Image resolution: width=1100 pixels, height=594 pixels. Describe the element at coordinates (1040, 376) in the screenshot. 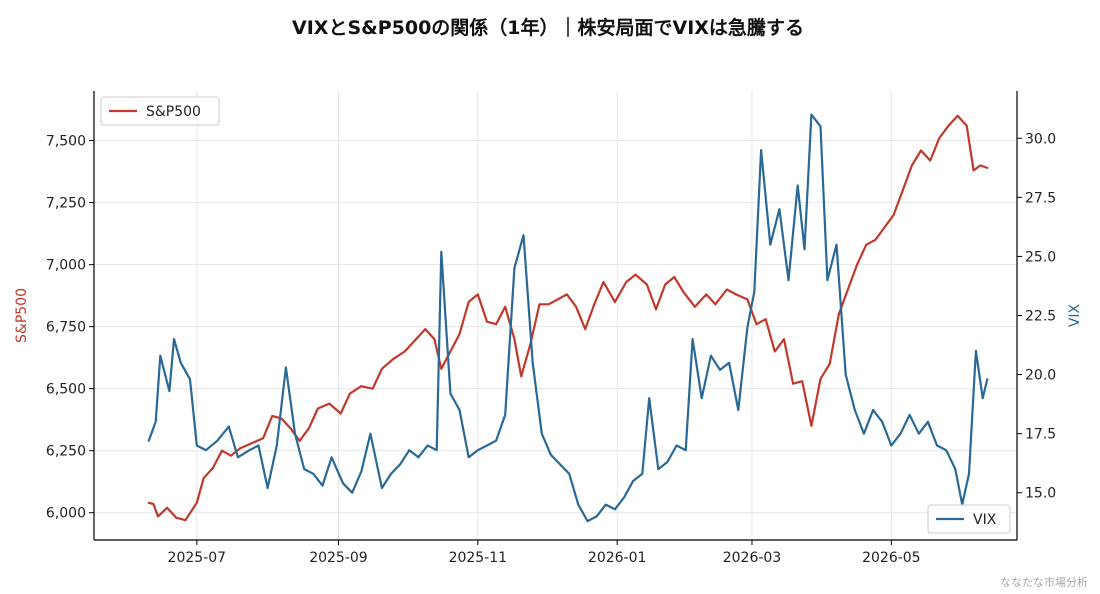

I see `right-tick-label: 20.0` at that location.